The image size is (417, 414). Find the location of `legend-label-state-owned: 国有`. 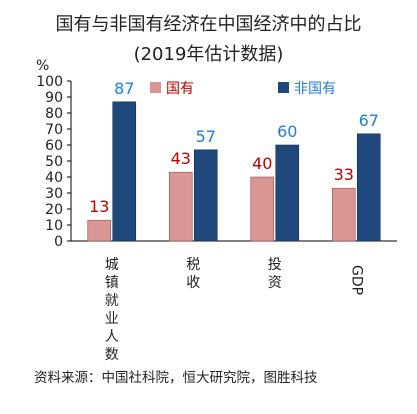

legend-label-state-owned: 国有 is located at coordinates (180, 89).